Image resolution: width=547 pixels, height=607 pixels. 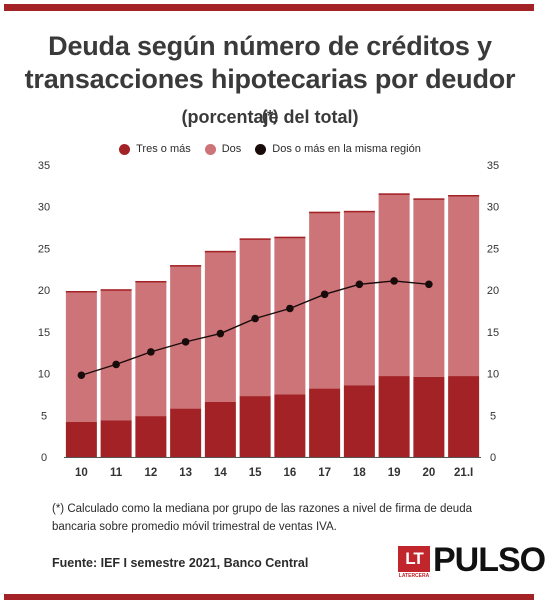 I want to click on y-tick-label-left: 20, so click(x=44, y=291).